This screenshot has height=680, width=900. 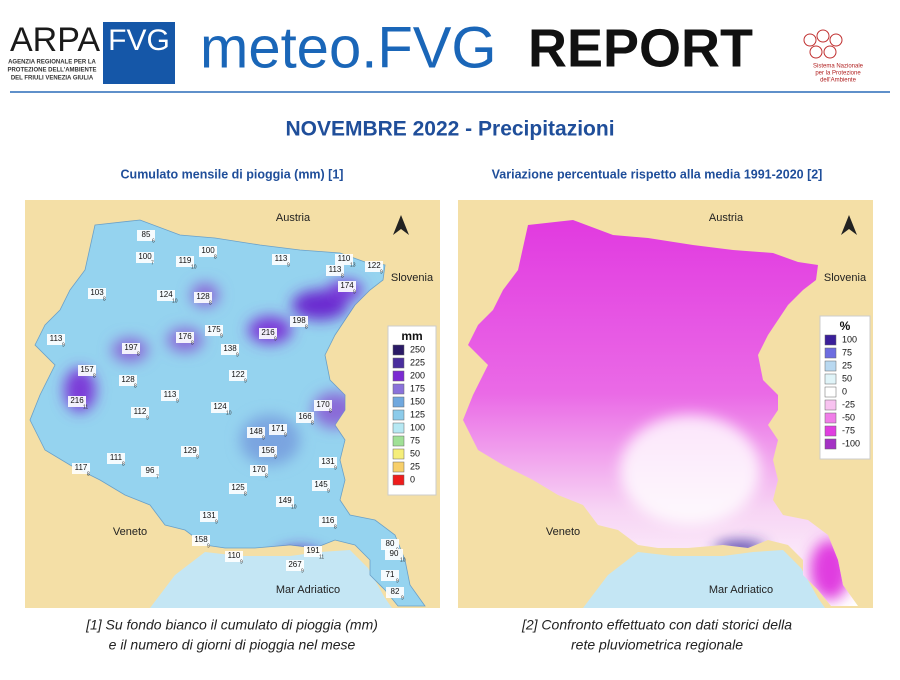 What do you see at coordinates (848, 404) in the screenshot?
I see `legend-label: -25` at bounding box center [848, 404].